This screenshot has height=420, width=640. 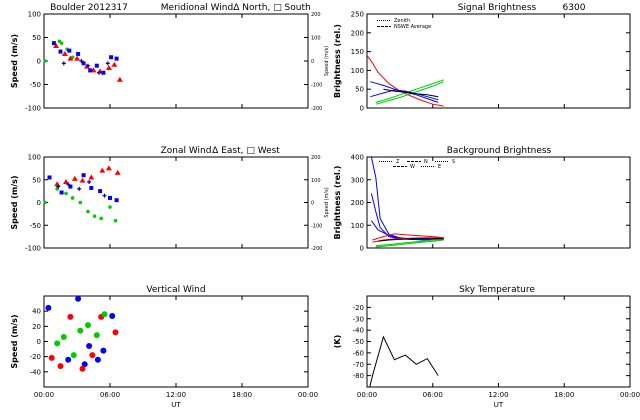 I want to click on series-line-background-Black, so click(x=410, y=239).